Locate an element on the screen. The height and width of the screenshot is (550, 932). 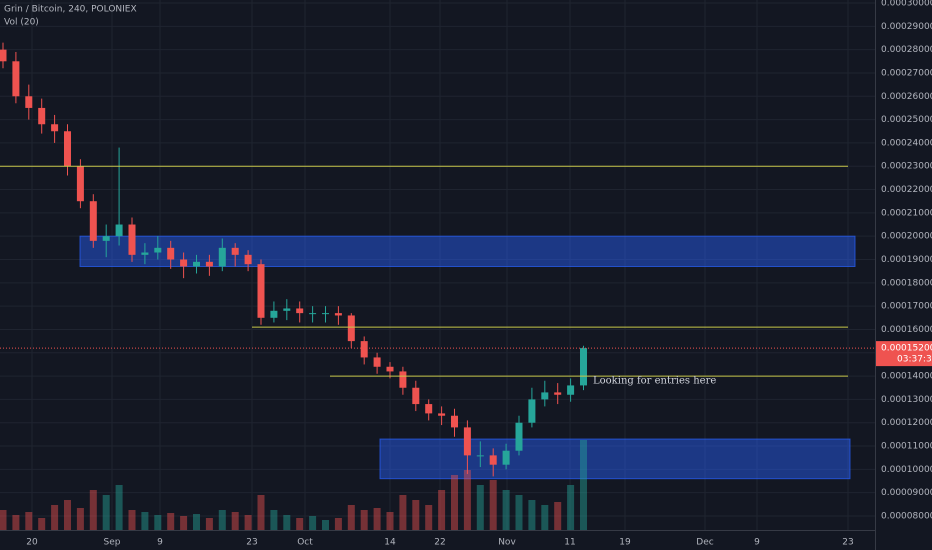
y-tick-label: 0.00011000 is located at coordinates (906, 447).